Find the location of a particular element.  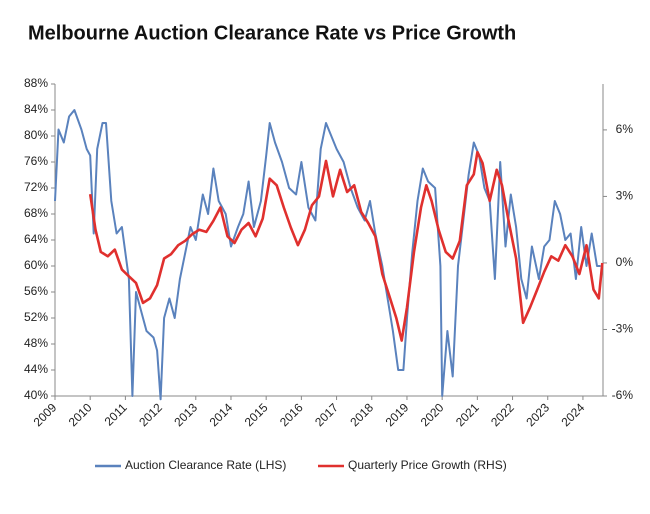

x-tick-label: 2023 is located at coordinates (537, 414).